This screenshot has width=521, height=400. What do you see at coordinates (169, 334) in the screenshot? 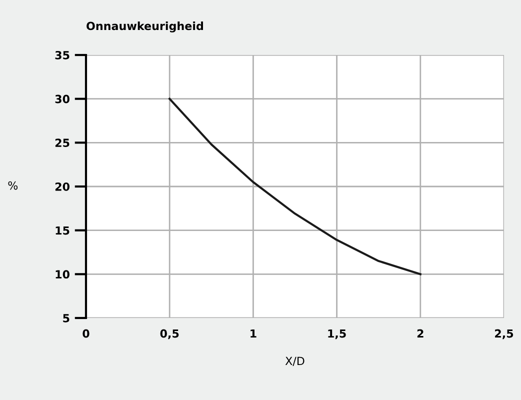
I see `x-tick-label: 0,5` at bounding box center [169, 334].